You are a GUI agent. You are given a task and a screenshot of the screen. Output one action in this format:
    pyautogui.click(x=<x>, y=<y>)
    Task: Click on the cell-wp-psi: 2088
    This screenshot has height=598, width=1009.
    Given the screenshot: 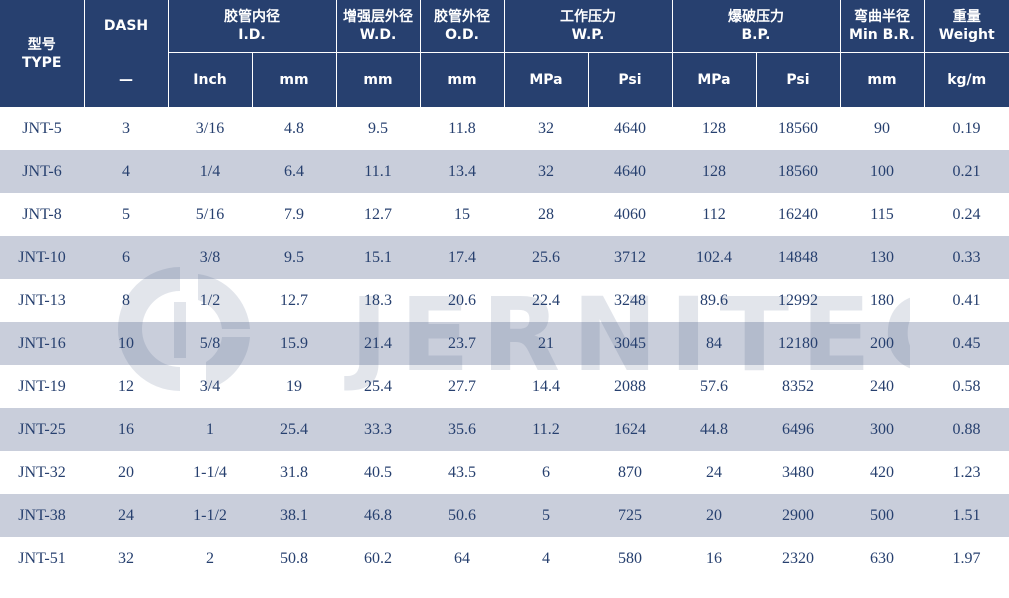 What is the action you would take?
    pyautogui.click(x=630, y=386)
    